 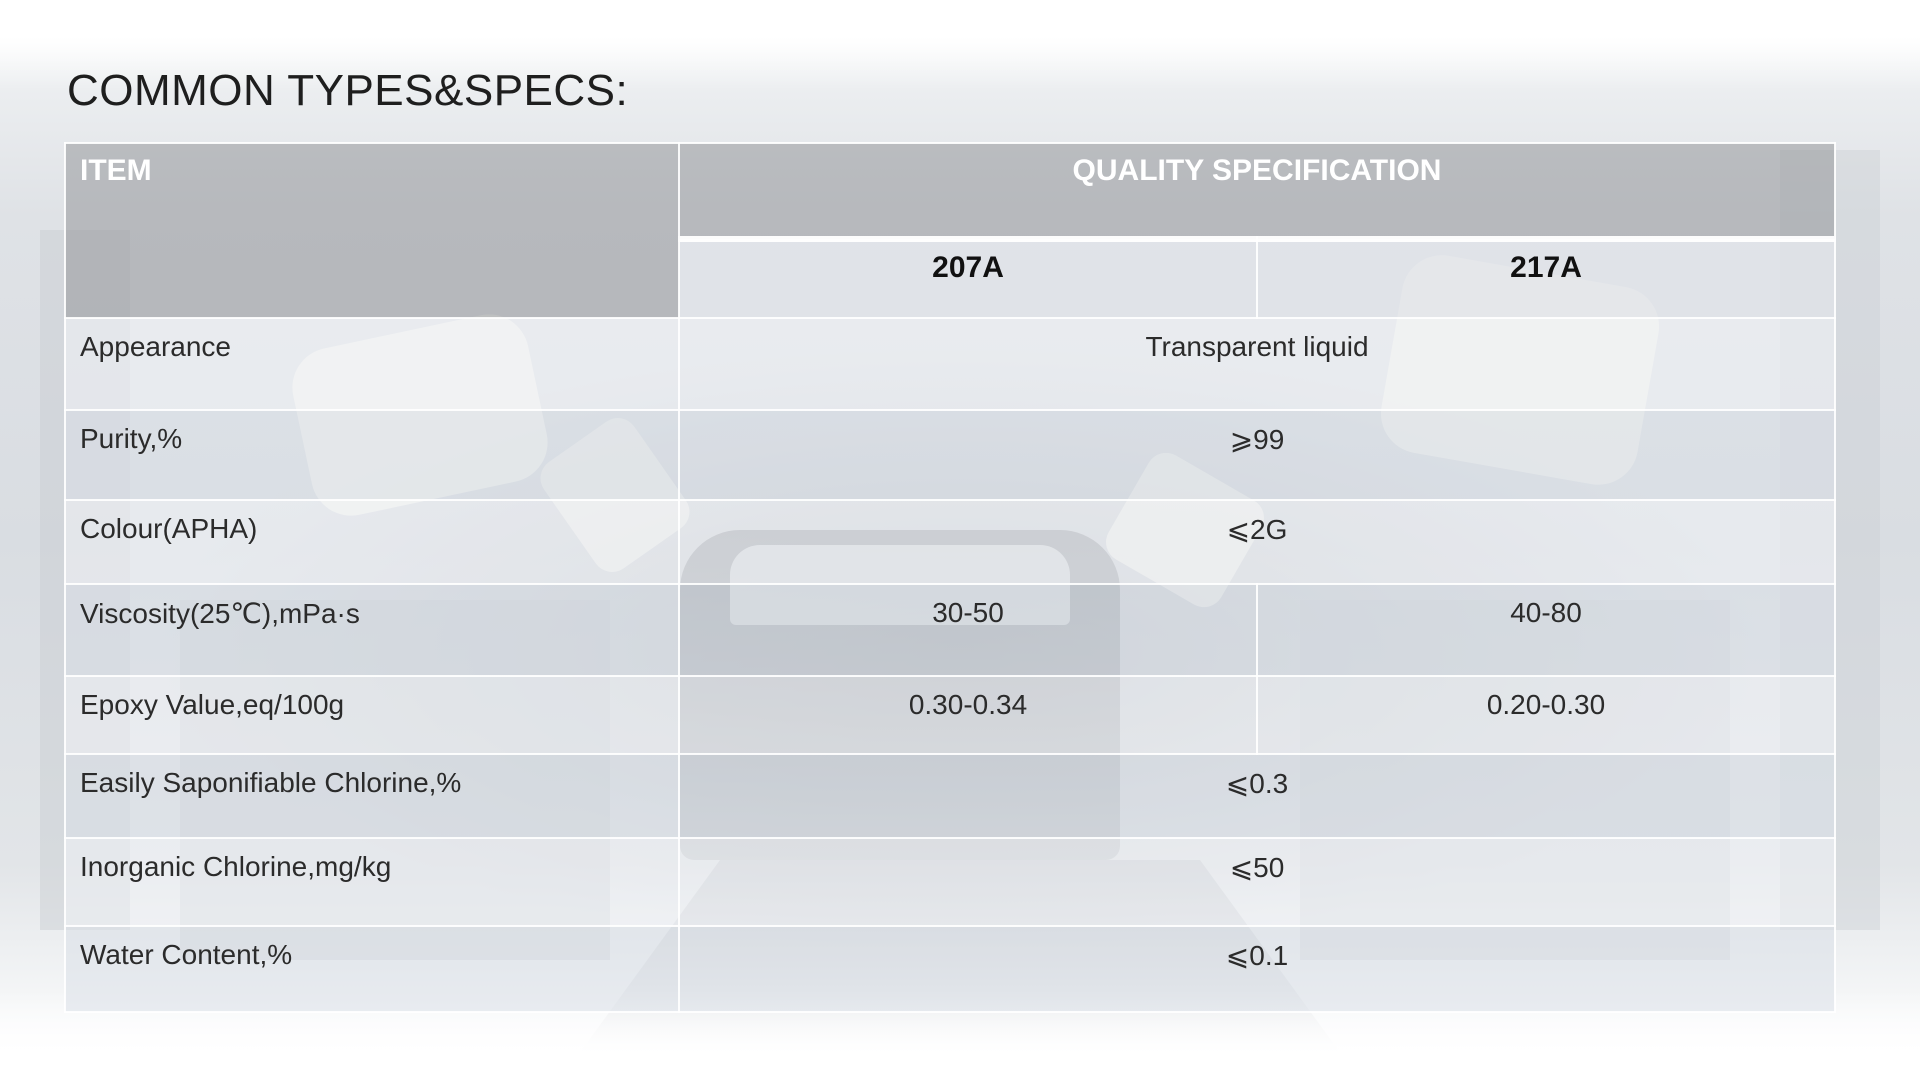 I want to click on table-row: Purity,% ⩾99, so click(x=950, y=455).